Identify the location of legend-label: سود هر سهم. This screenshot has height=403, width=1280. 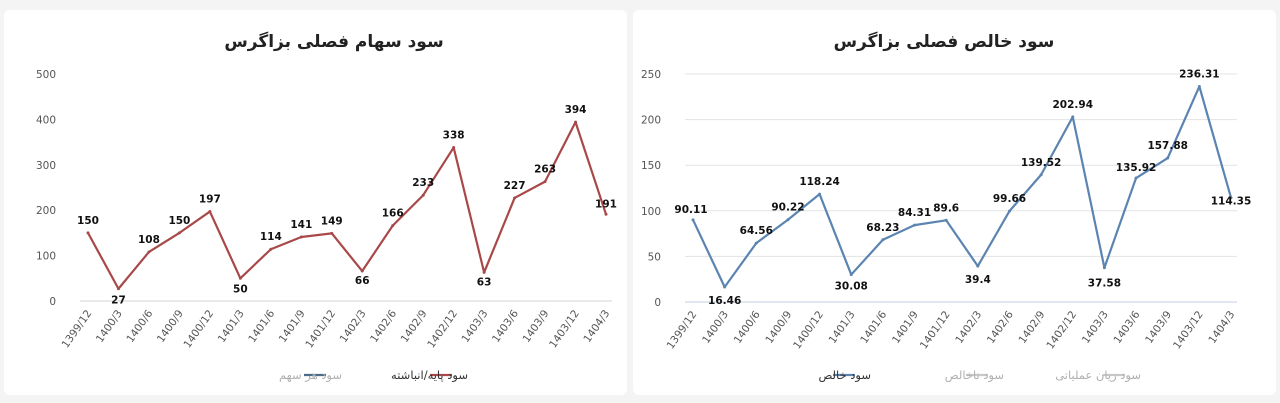
(310, 375).